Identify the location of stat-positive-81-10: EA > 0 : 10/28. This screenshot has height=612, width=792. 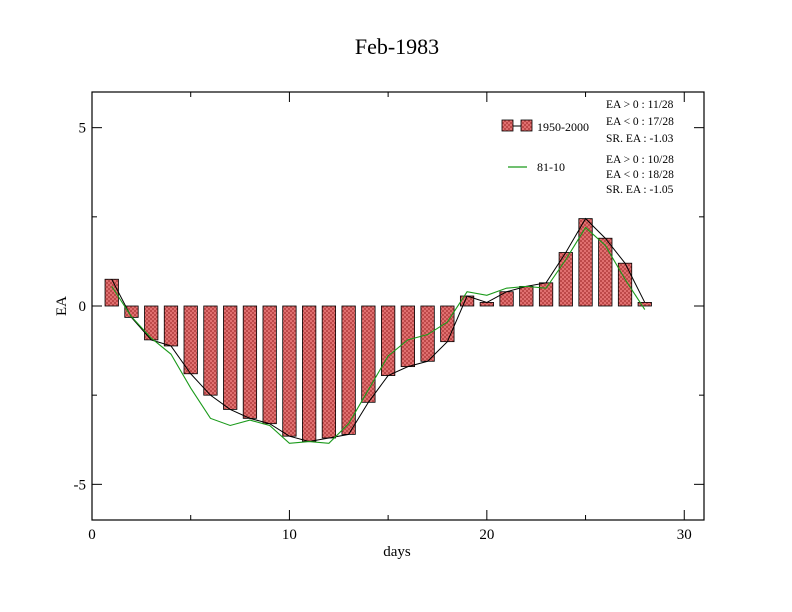
(640, 160).